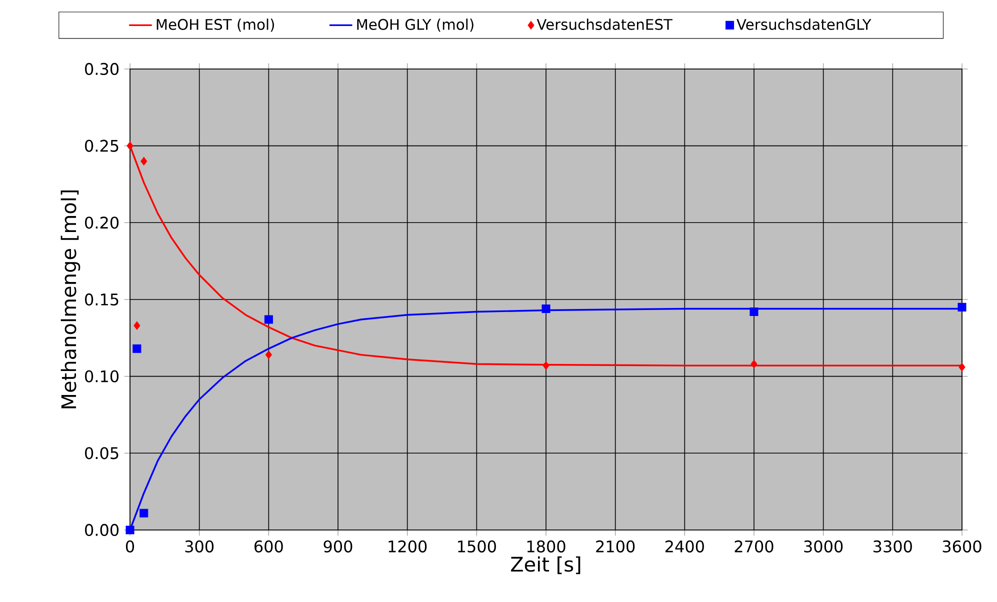  What do you see at coordinates (130, 546) in the screenshot?
I see `x-tick-label: 0` at bounding box center [130, 546].